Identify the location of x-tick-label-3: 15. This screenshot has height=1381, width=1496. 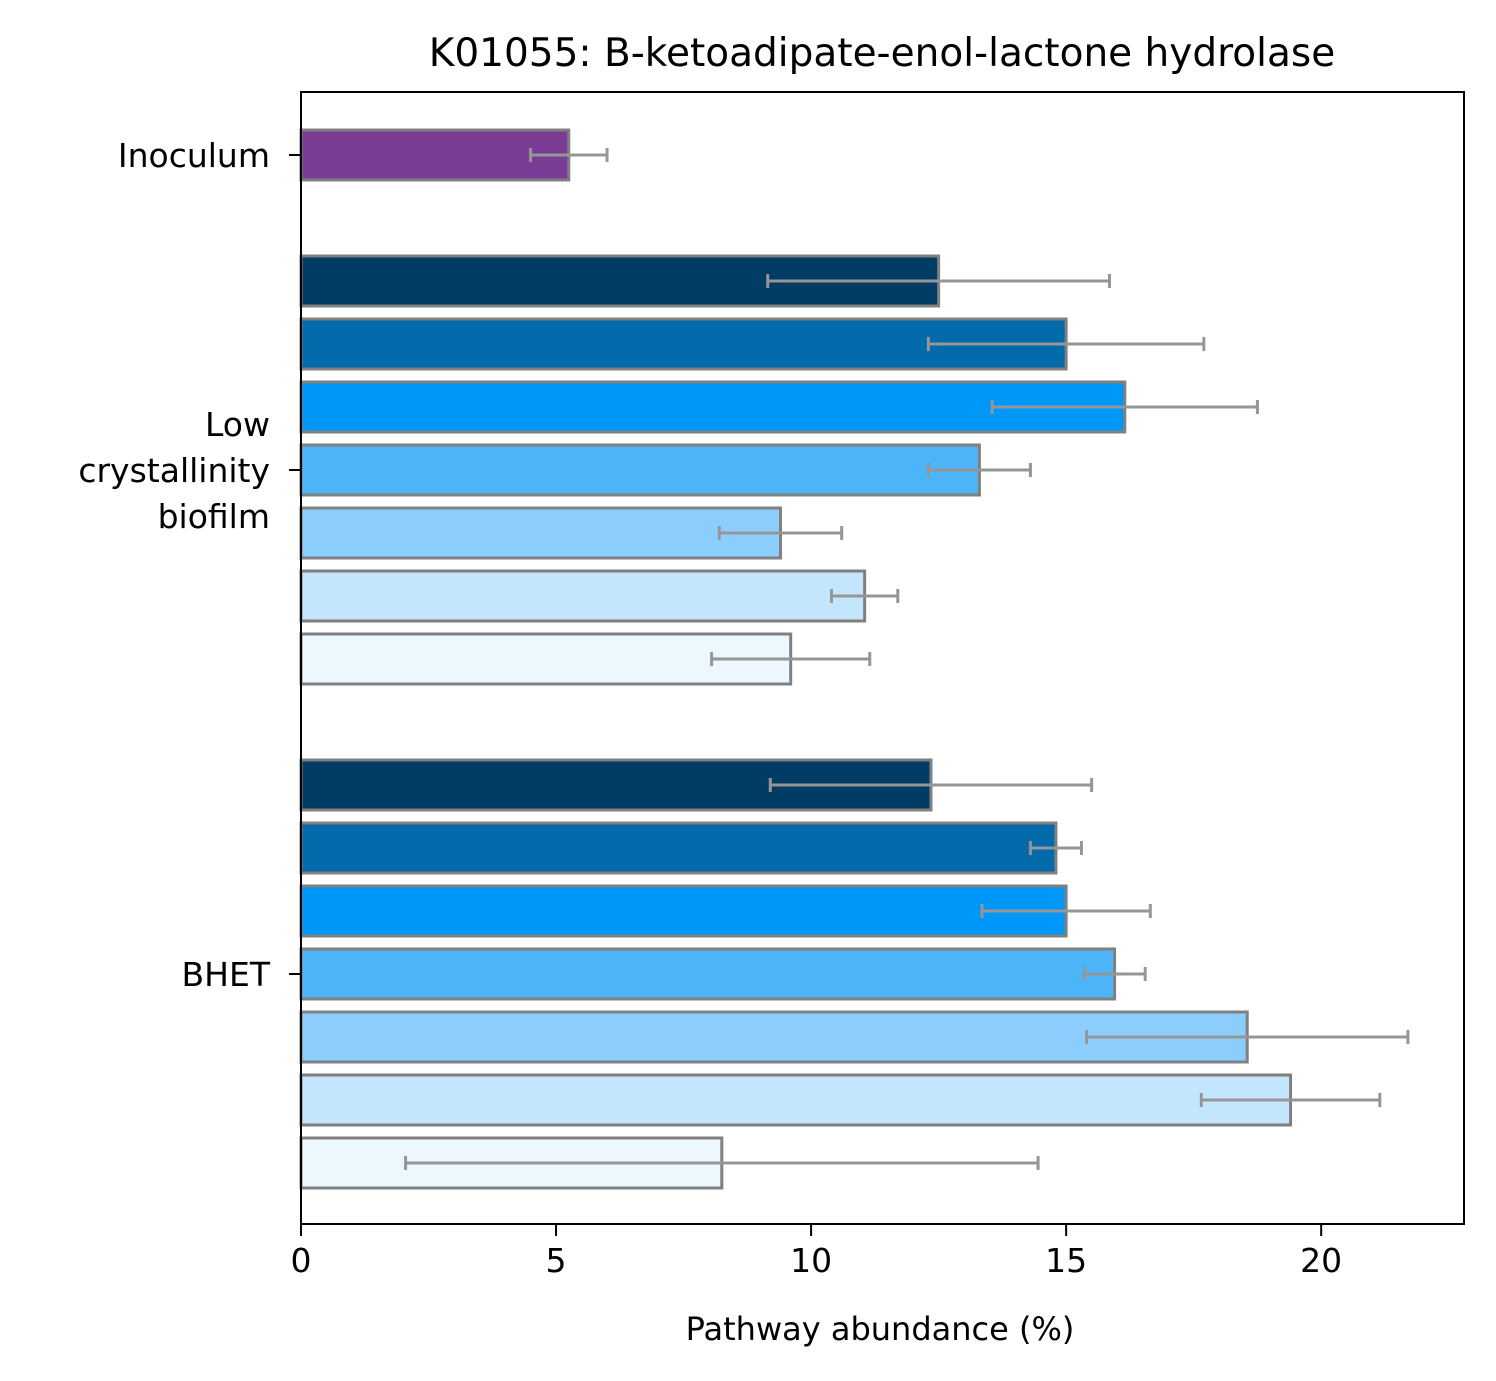
(1066, 1260).